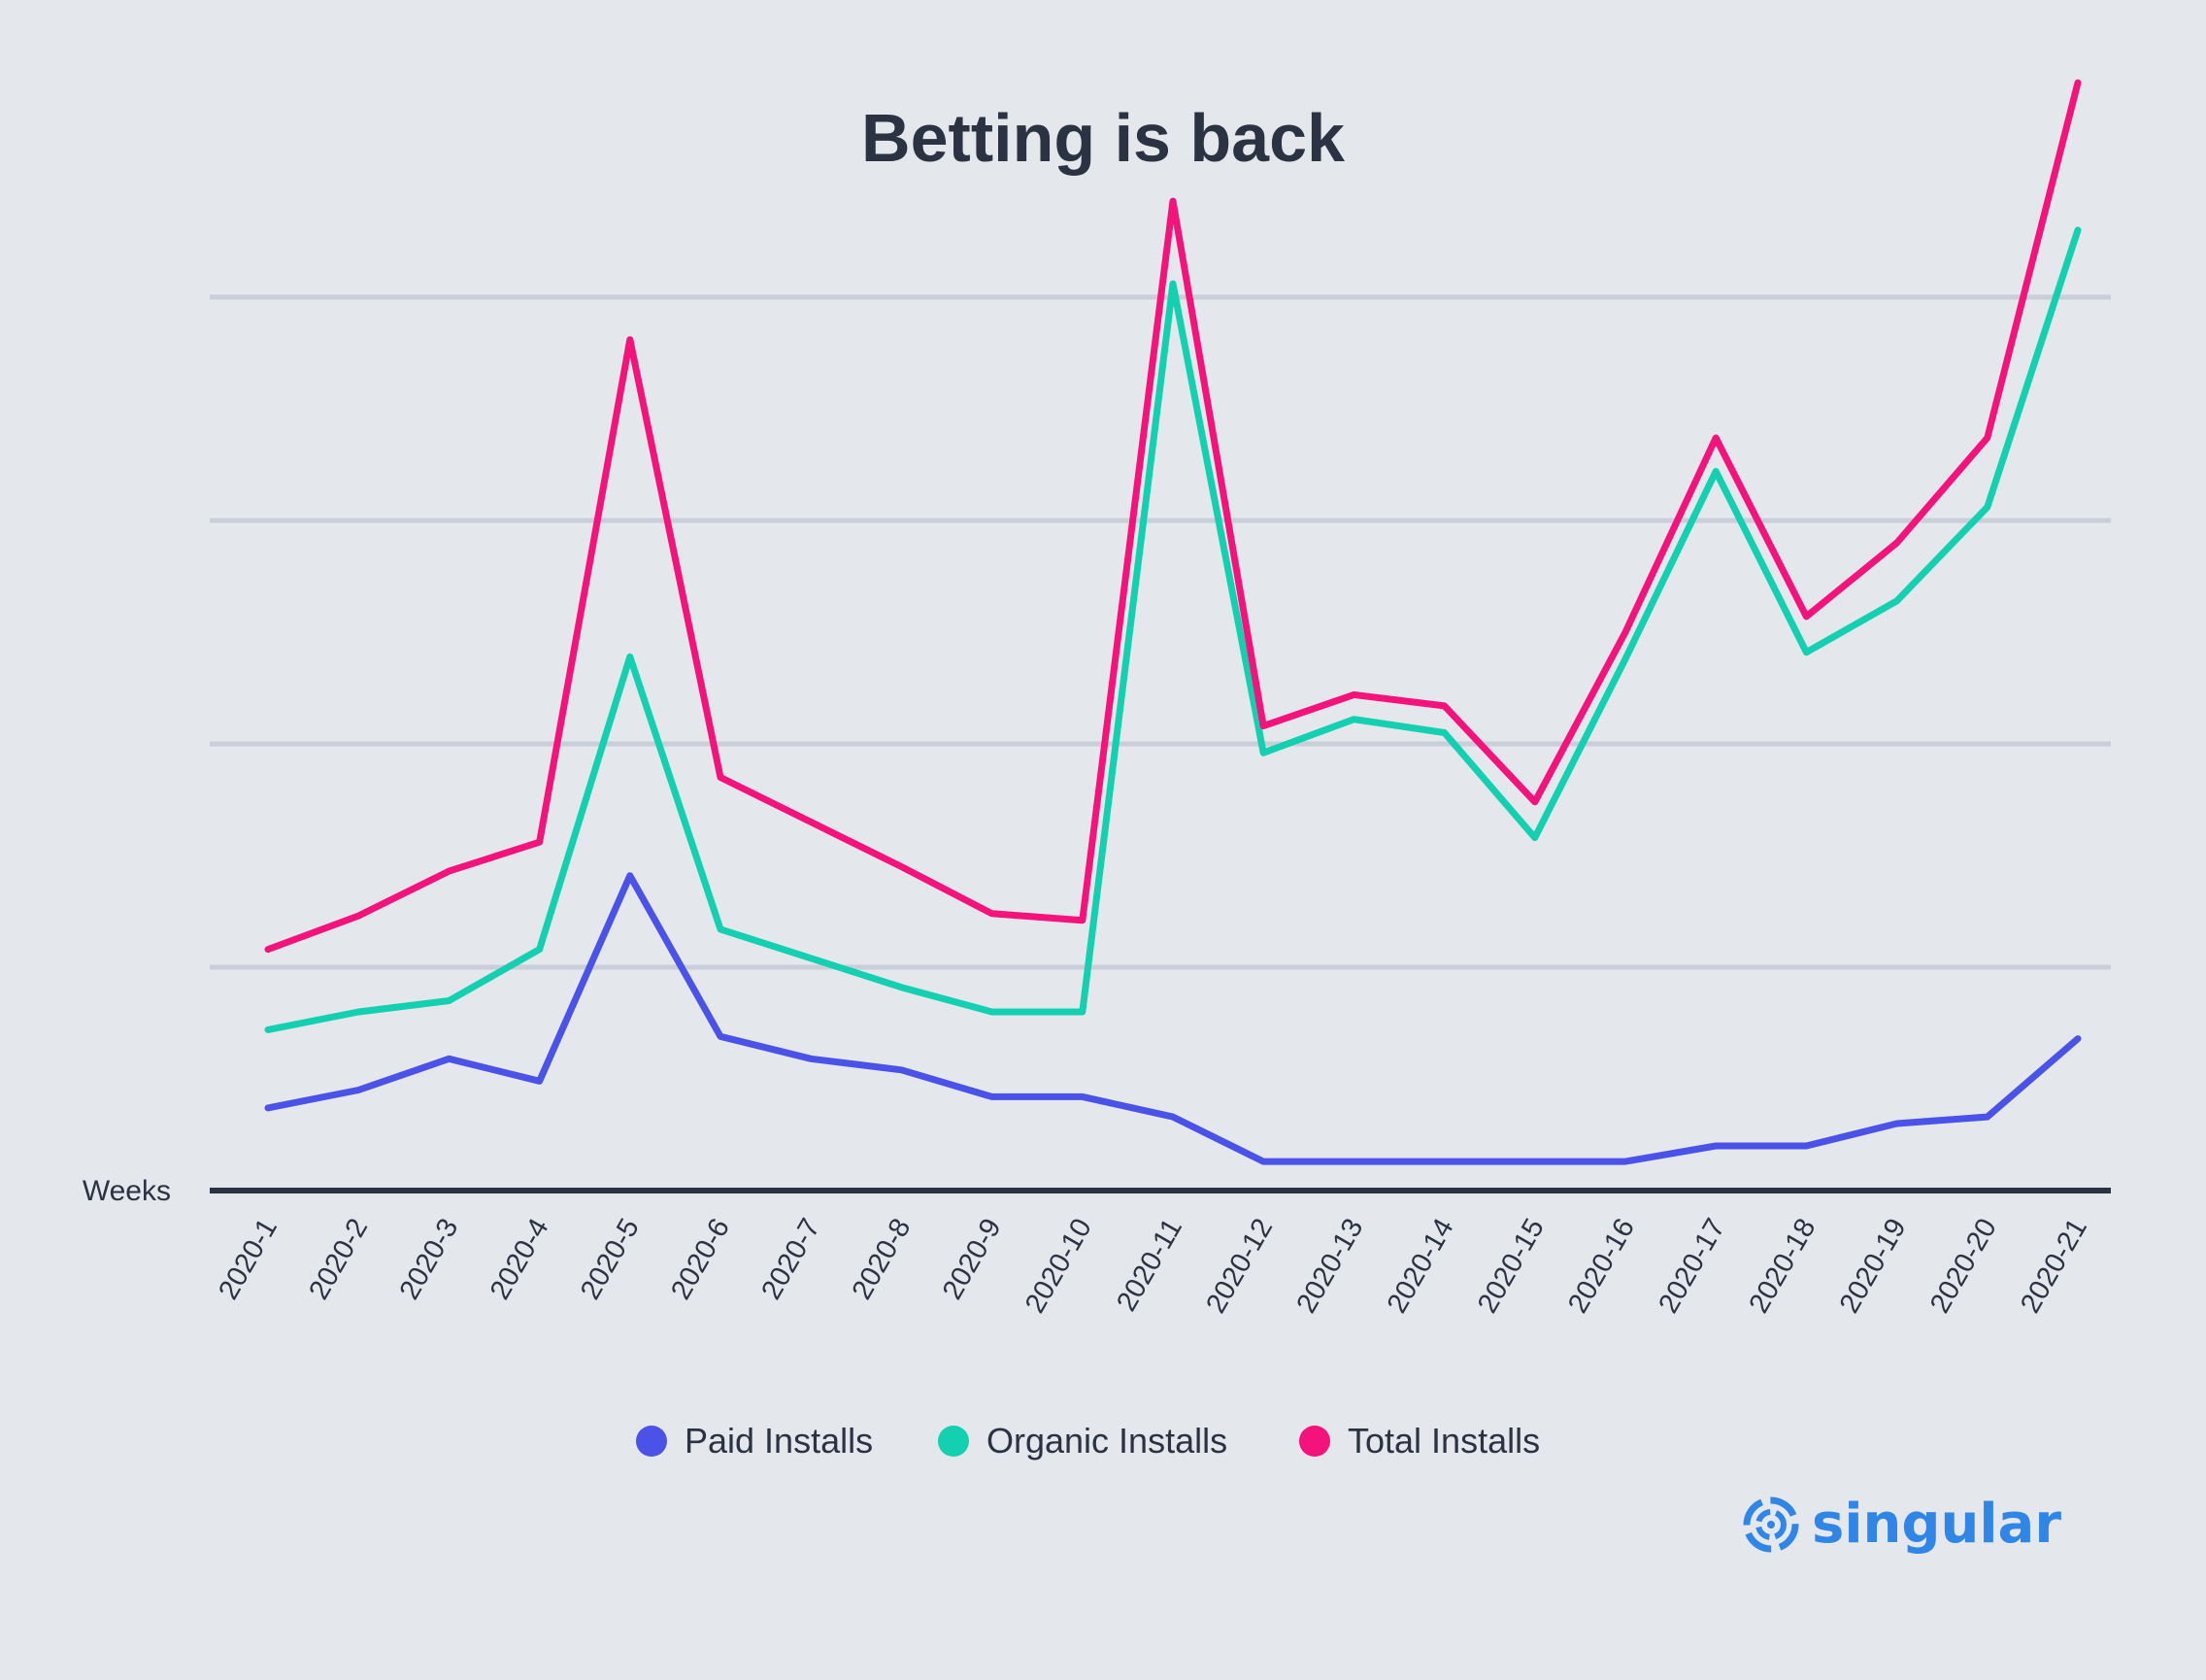 The width and height of the screenshot is (2206, 1680). I want to click on x-tick-label: 2020-4, so click(520, 1259).